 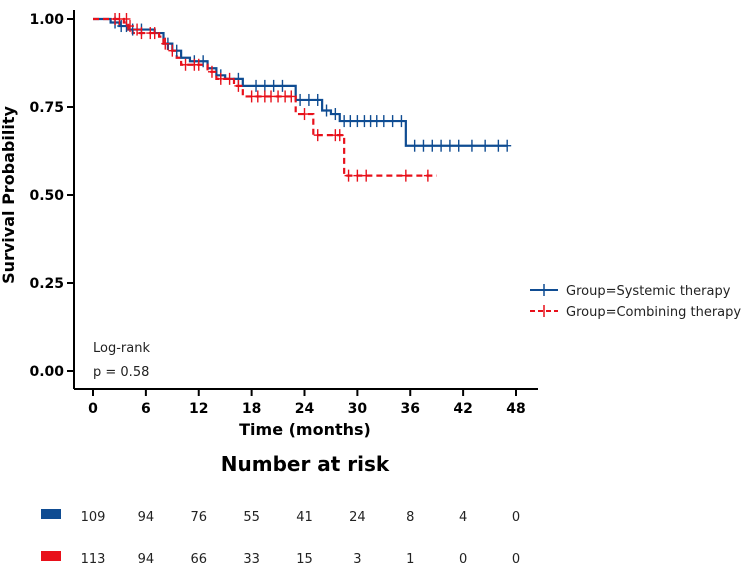 What do you see at coordinates (198, 517) in the screenshot?
I see `risk-count: 76` at bounding box center [198, 517].